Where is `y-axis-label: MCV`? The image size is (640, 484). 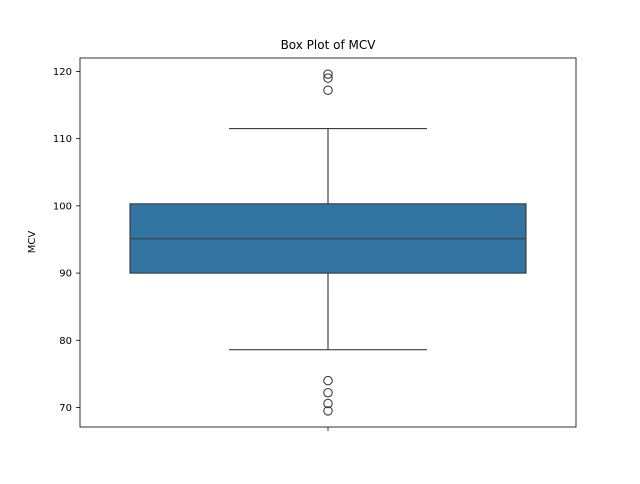
y-axis-label: MCV is located at coordinates (32, 242).